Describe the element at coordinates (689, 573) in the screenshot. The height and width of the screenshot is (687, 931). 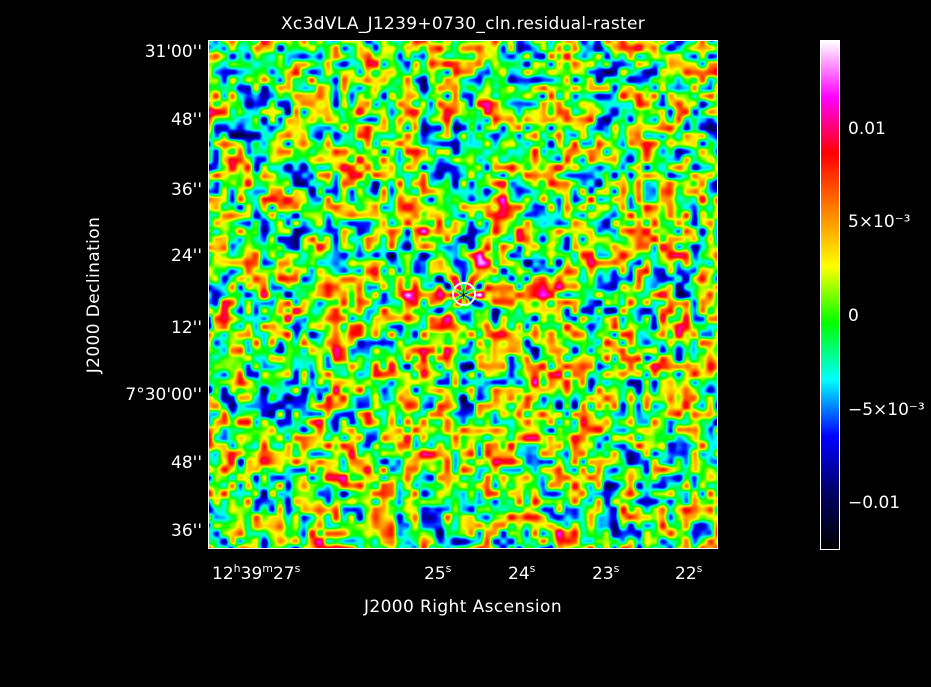
I see `x-tick-label: 22s` at that location.